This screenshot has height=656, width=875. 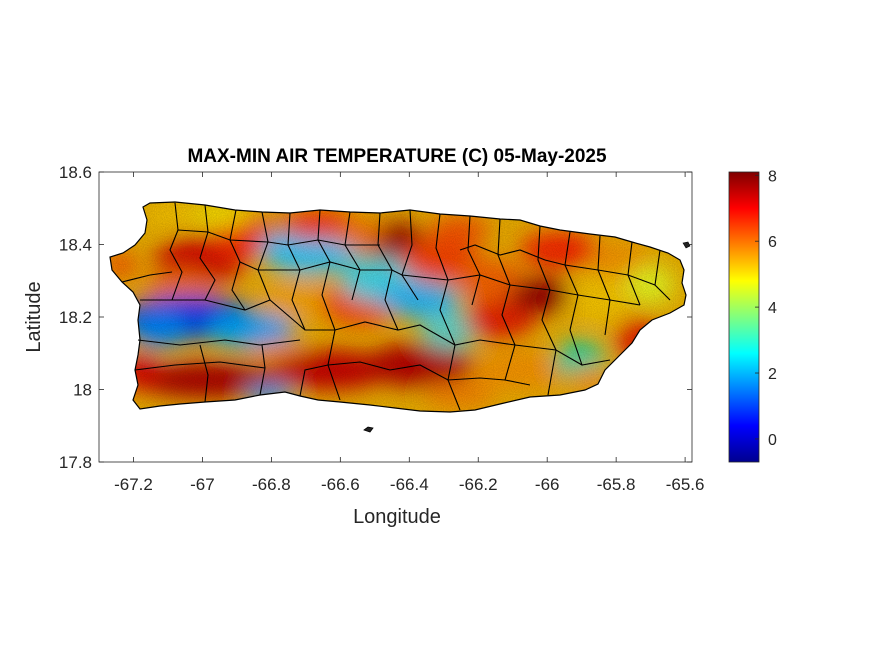 I want to click on x-tick-label: -65.6, so click(x=685, y=484).